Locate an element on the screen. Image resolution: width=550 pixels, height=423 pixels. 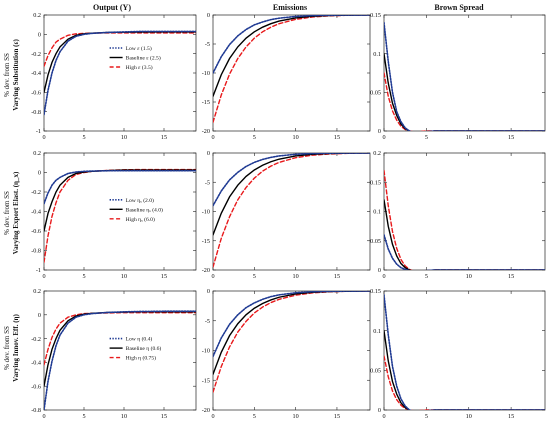
panel-r2c1: -20 -15 -10 -5 0 0 5 10 15 is located at coordinates (286, 354).